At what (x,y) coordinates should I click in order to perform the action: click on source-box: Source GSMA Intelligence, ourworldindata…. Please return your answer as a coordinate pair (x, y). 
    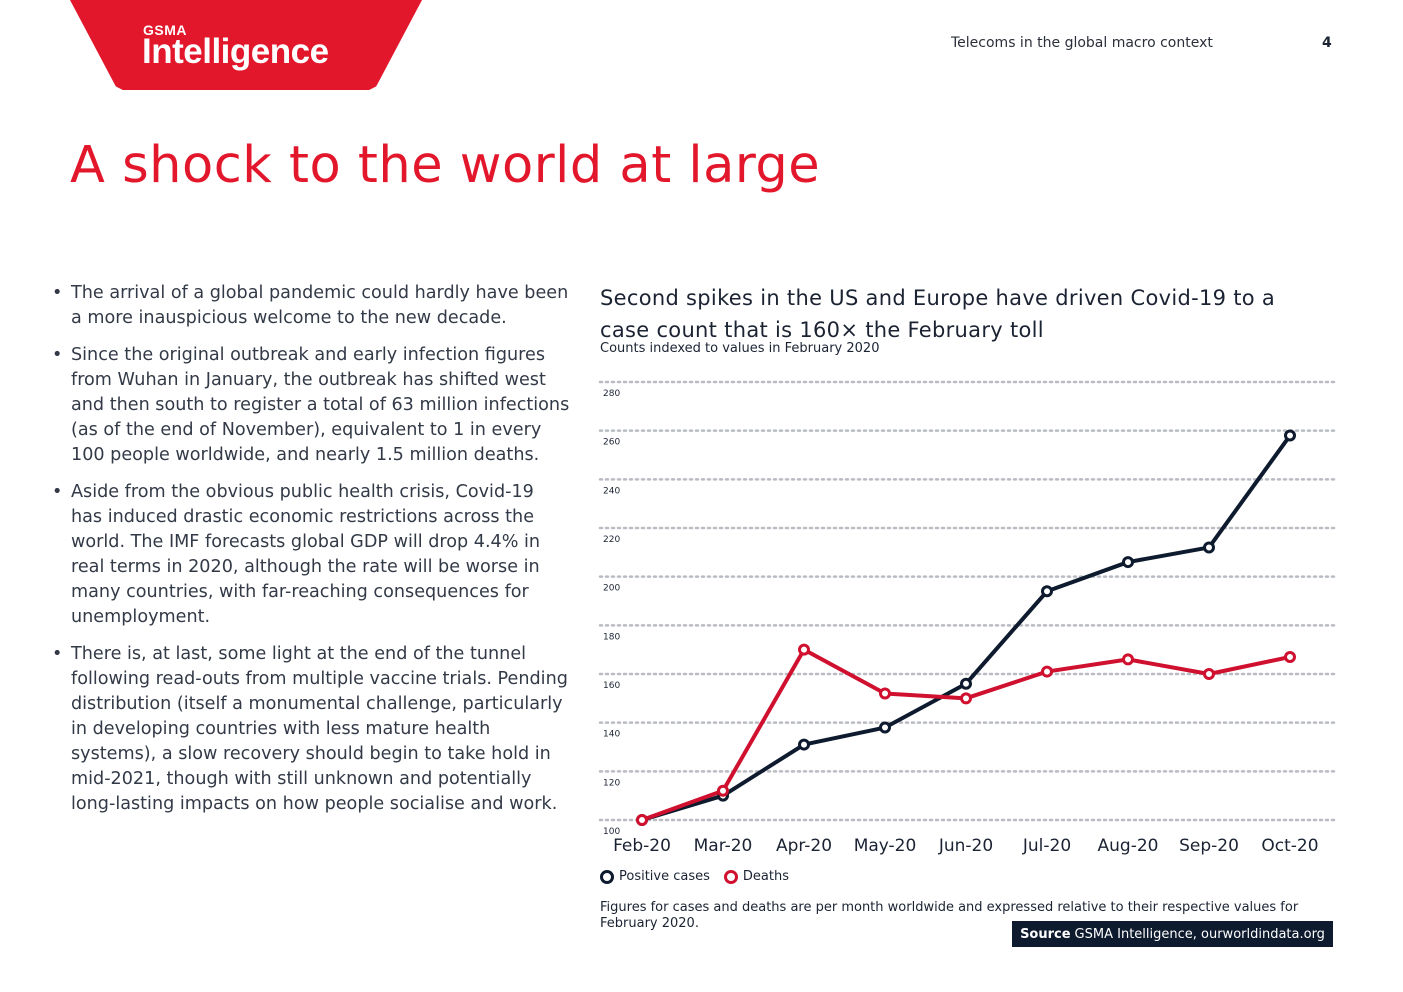
    Looking at the image, I should click on (1172, 934).